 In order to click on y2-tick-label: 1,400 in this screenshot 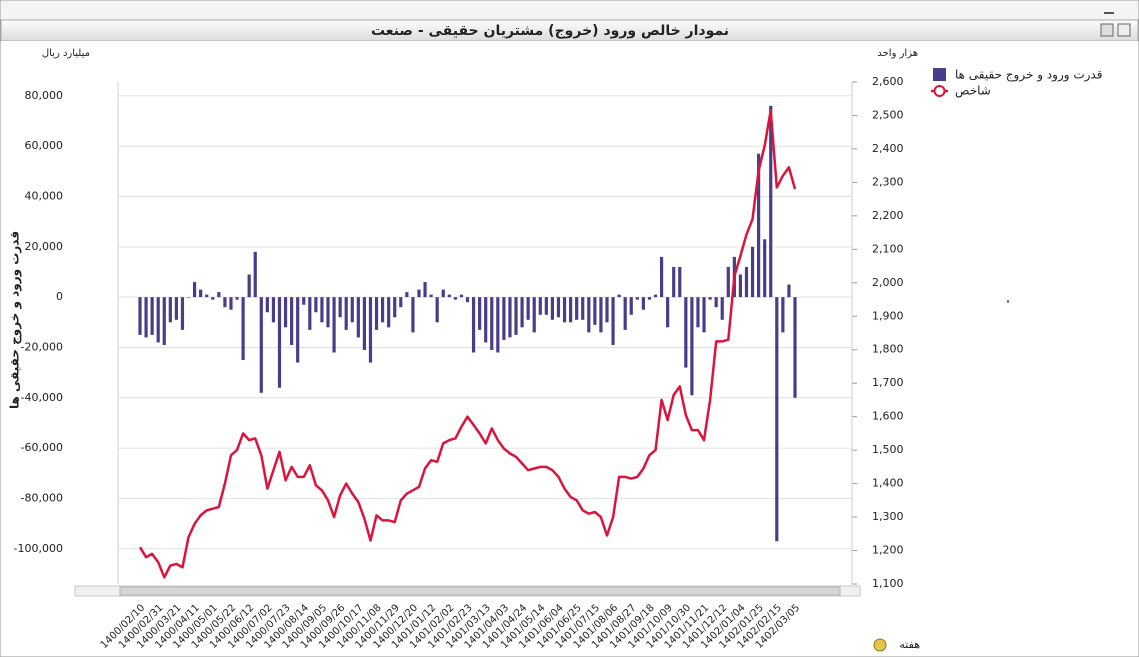, I will do `click(888, 483)`.